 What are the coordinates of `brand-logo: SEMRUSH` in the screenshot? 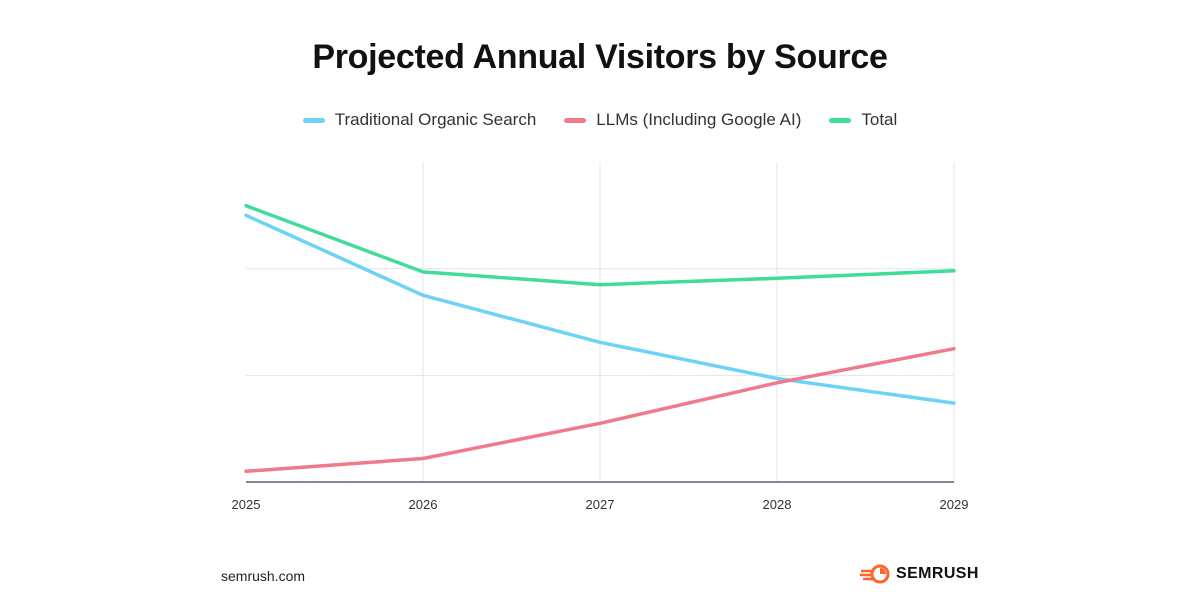 It's located at (919, 574).